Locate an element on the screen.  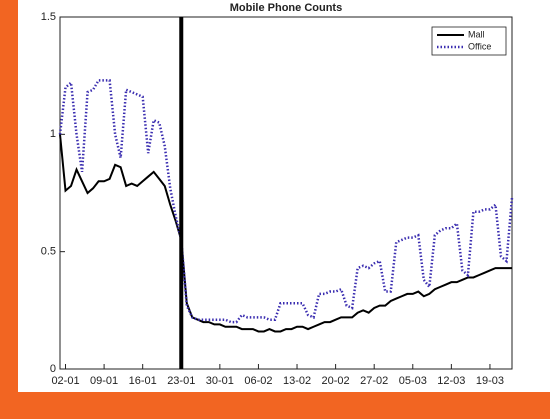
x-tick-label: 09-01 is located at coordinates (104, 381).